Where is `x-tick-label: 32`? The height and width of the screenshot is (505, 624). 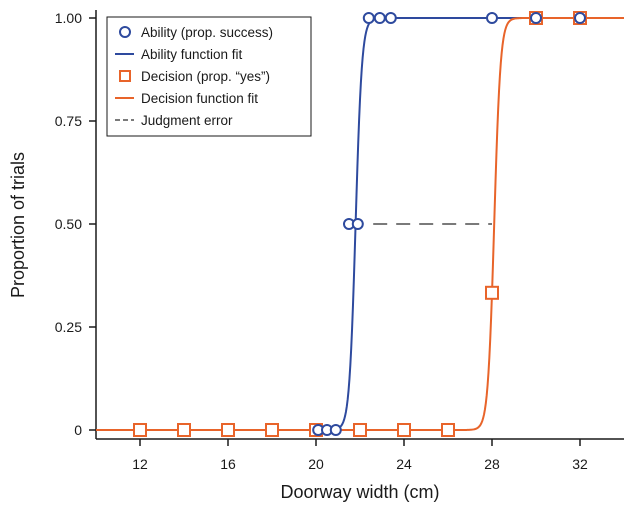
x-tick-label: 32 is located at coordinates (580, 464).